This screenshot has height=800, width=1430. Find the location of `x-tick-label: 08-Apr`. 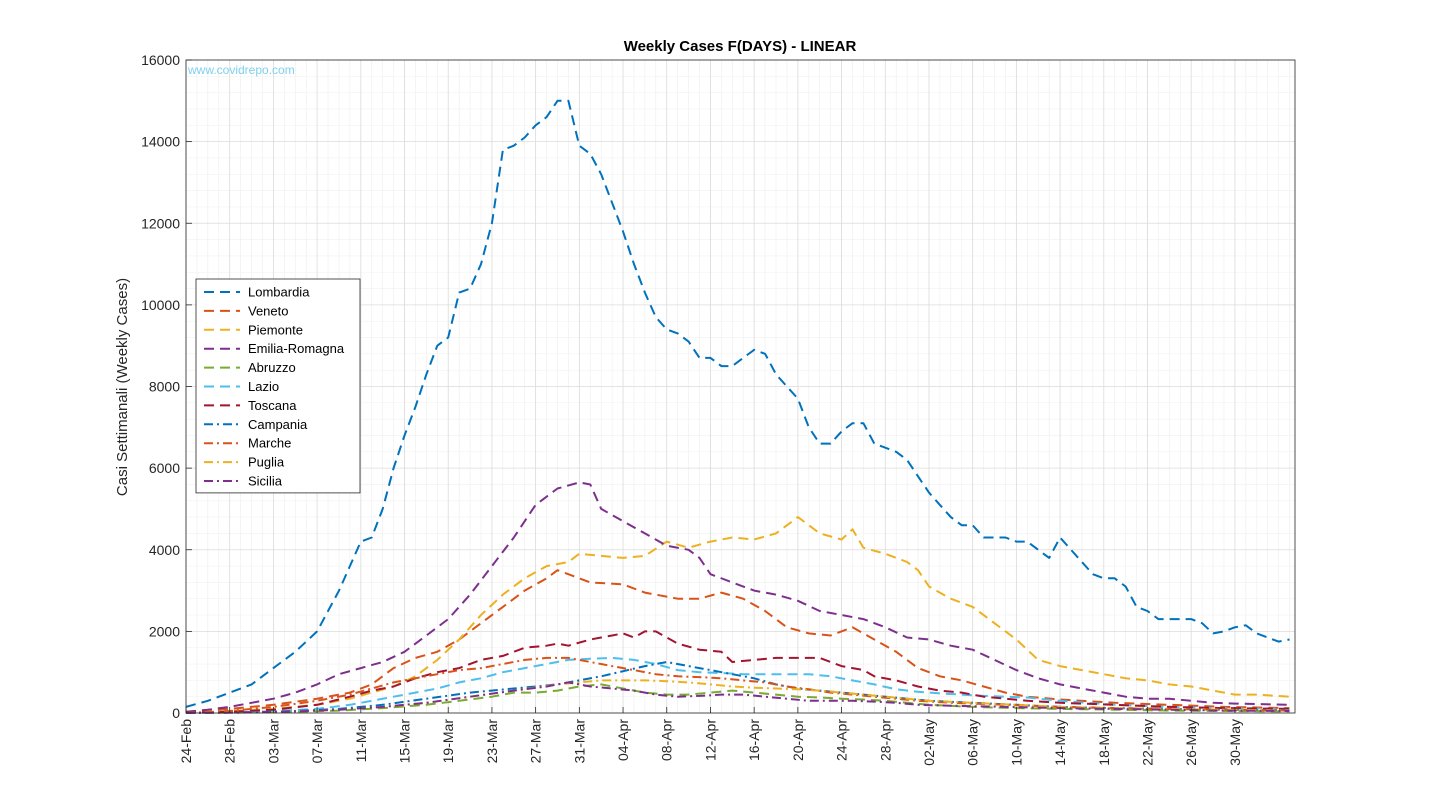

x-tick-label: 08-Apr is located at coordinates (667, 740).